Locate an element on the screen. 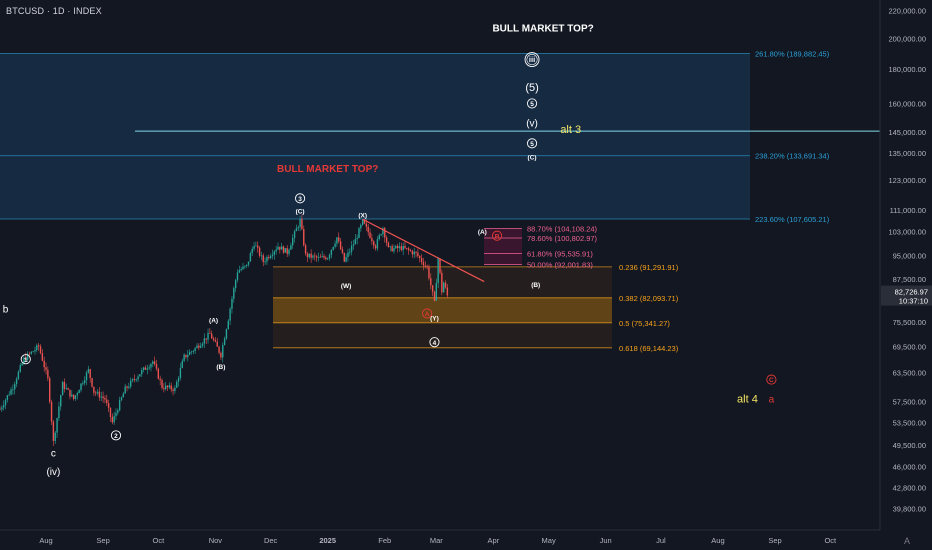 The height and width of the screenshot is (550, 932). wave-label: A is located at coordinates (427, 314).